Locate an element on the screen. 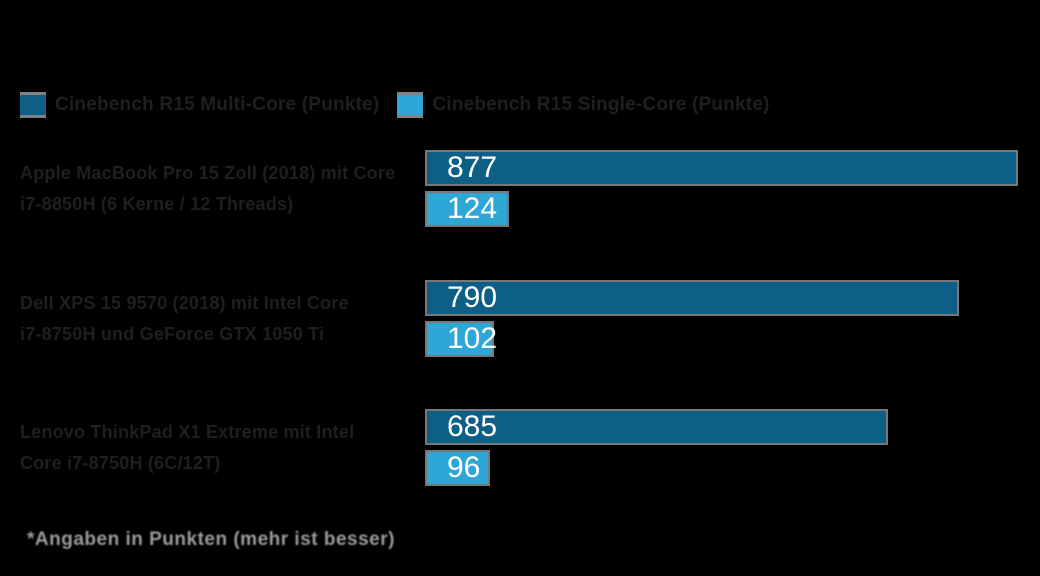 The image size is (1040, 576). bar-value-secondary-1: 124 is located at coordinates (472, 208).